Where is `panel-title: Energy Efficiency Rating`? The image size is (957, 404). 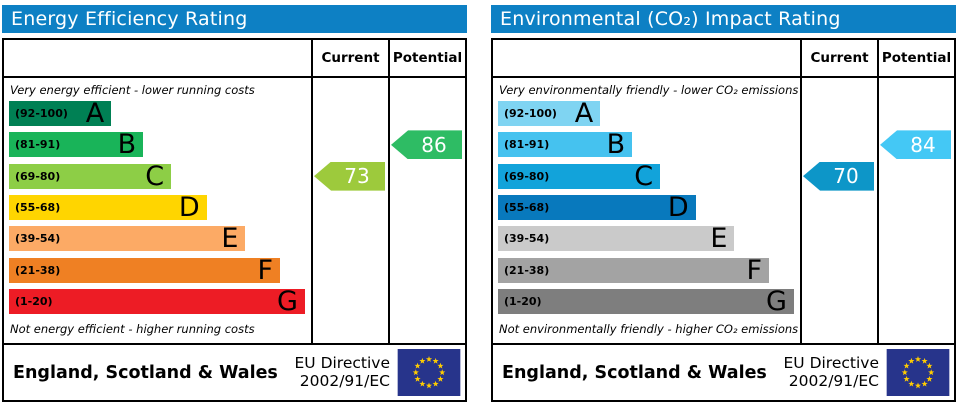
panel-title: Energy Efficiency Rating is located at coordinates (129, 19).